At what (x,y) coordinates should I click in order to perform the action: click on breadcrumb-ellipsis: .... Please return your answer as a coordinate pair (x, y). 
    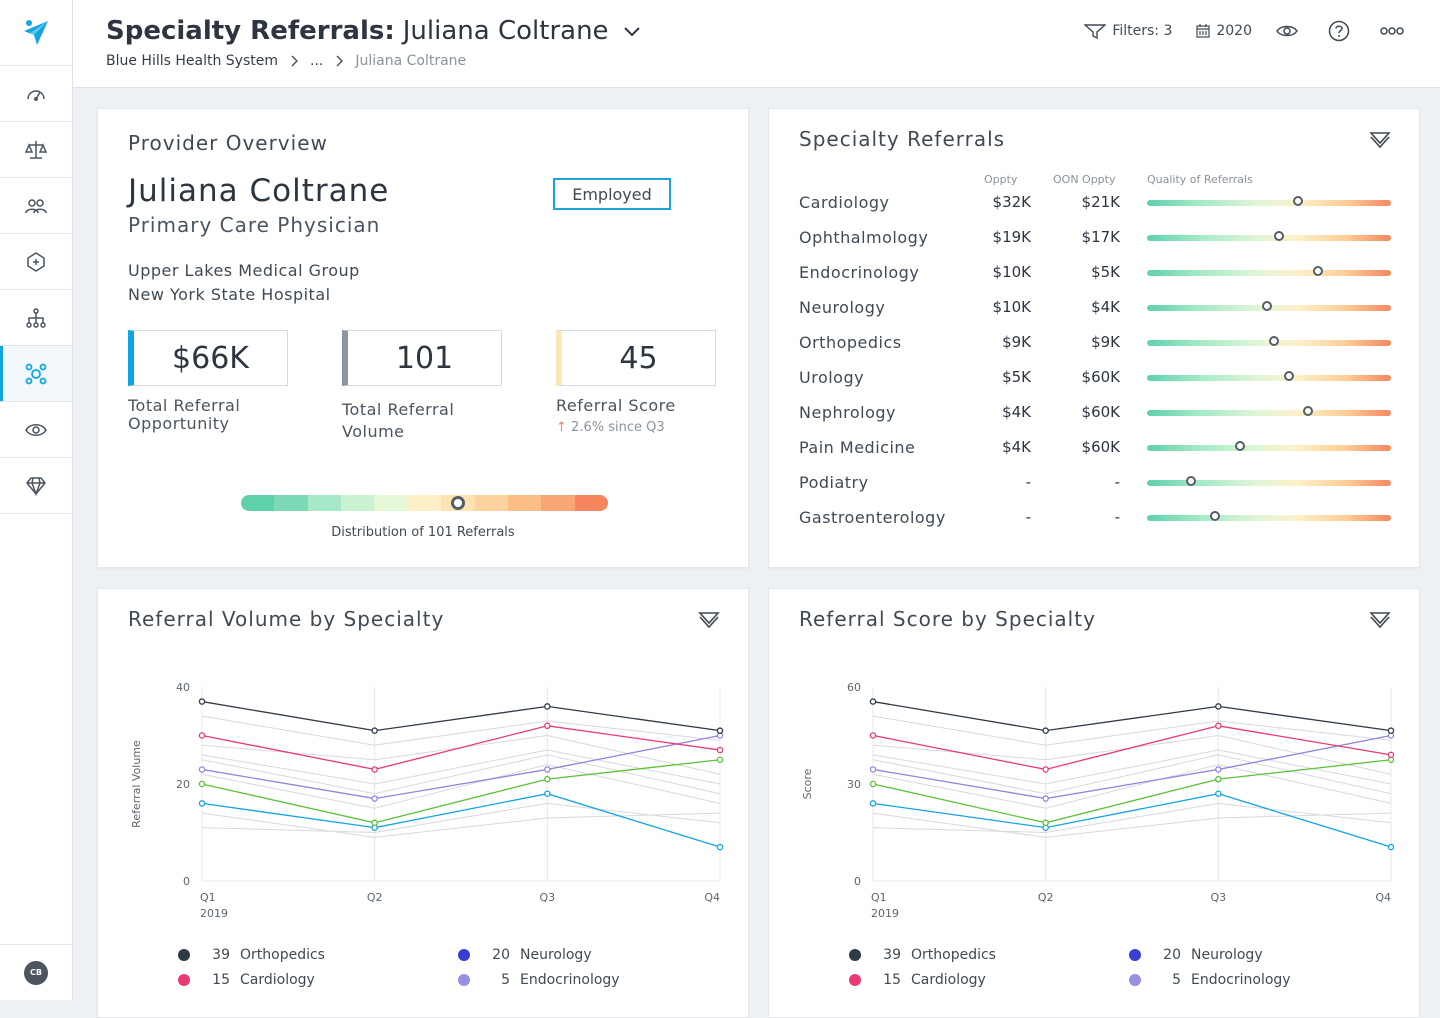
    Looking at the image, I should click on (317, 61).